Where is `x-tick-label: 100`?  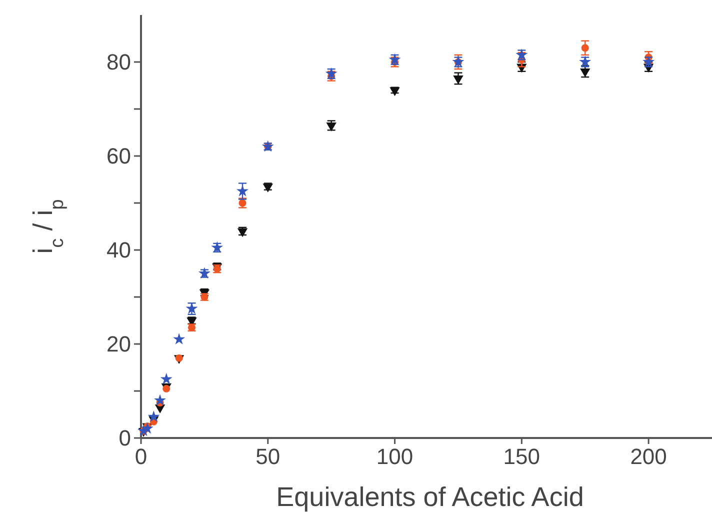
x-tick-label: 100 is located at coordinates (395, 456).